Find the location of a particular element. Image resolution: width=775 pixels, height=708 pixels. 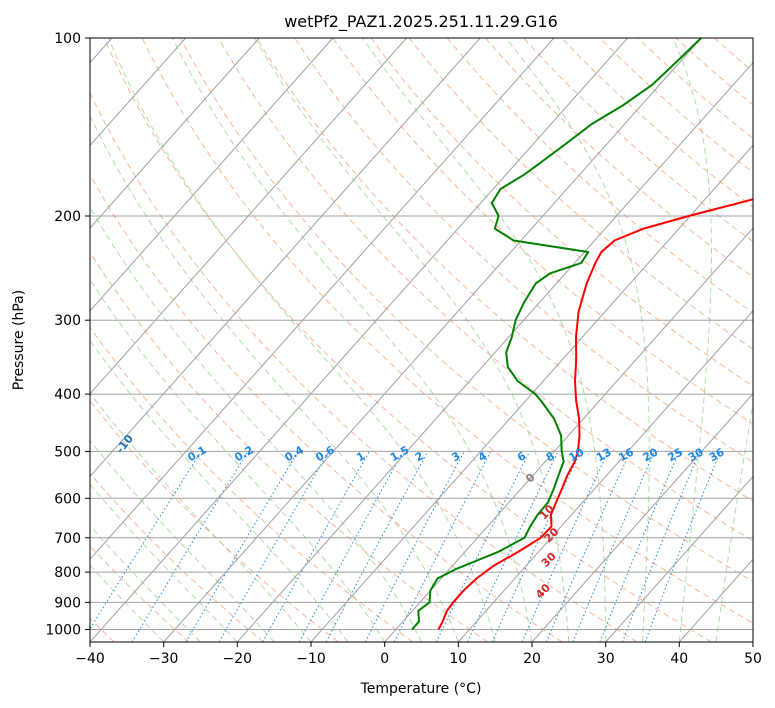

isotherm--90 is located at coordinates (175, 133).